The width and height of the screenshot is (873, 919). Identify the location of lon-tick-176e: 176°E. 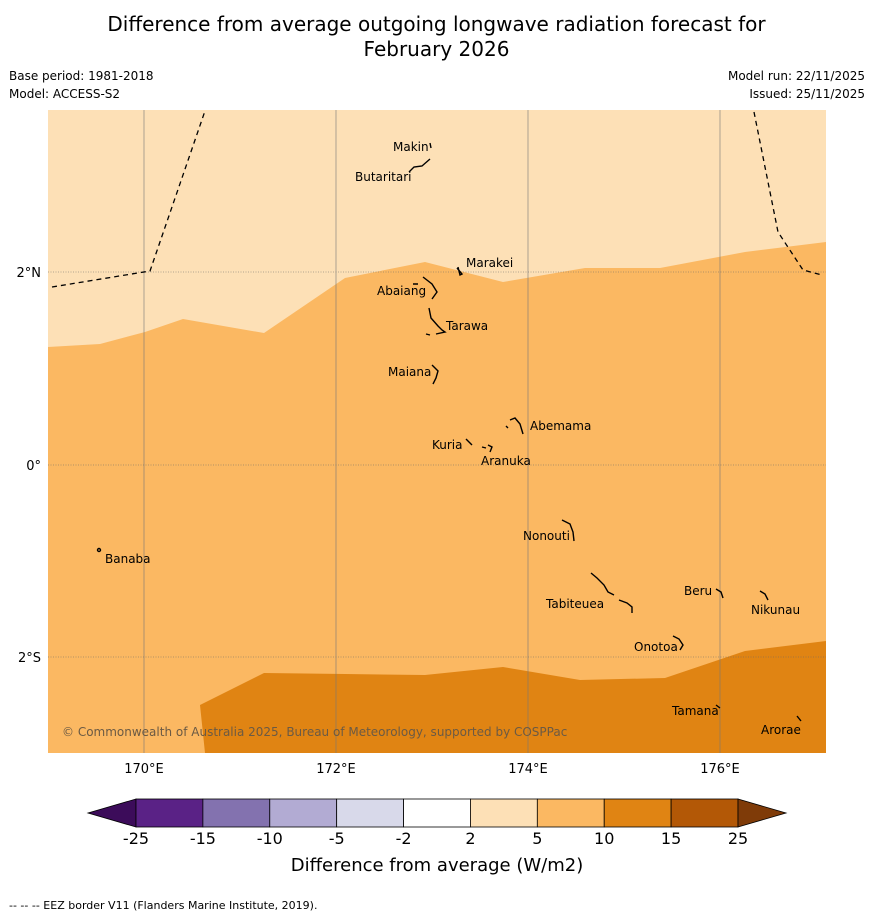
(720, 769).